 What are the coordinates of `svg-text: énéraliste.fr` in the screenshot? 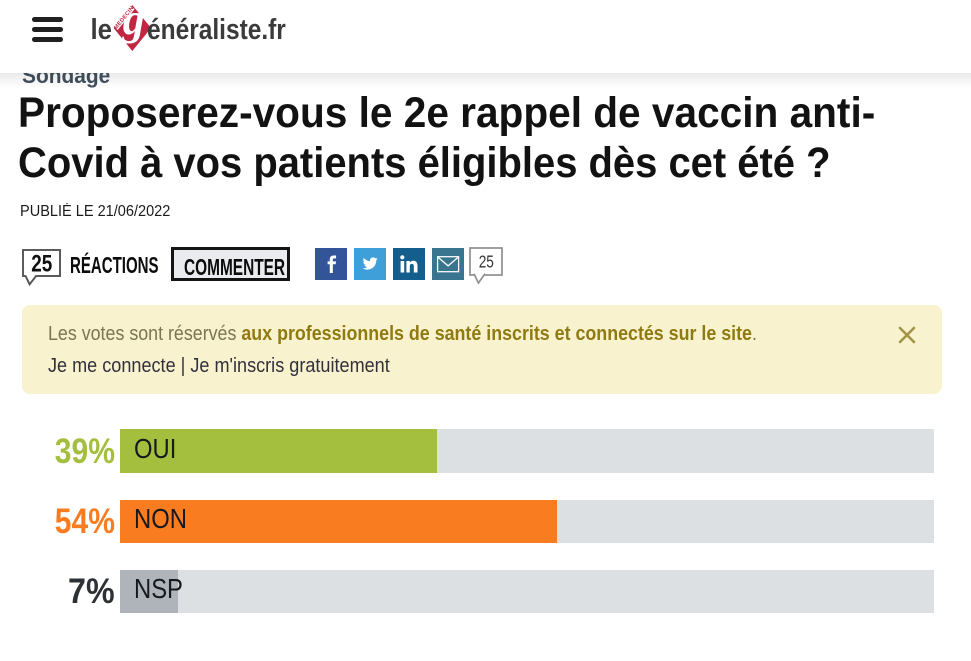 It's located at (216, 29).